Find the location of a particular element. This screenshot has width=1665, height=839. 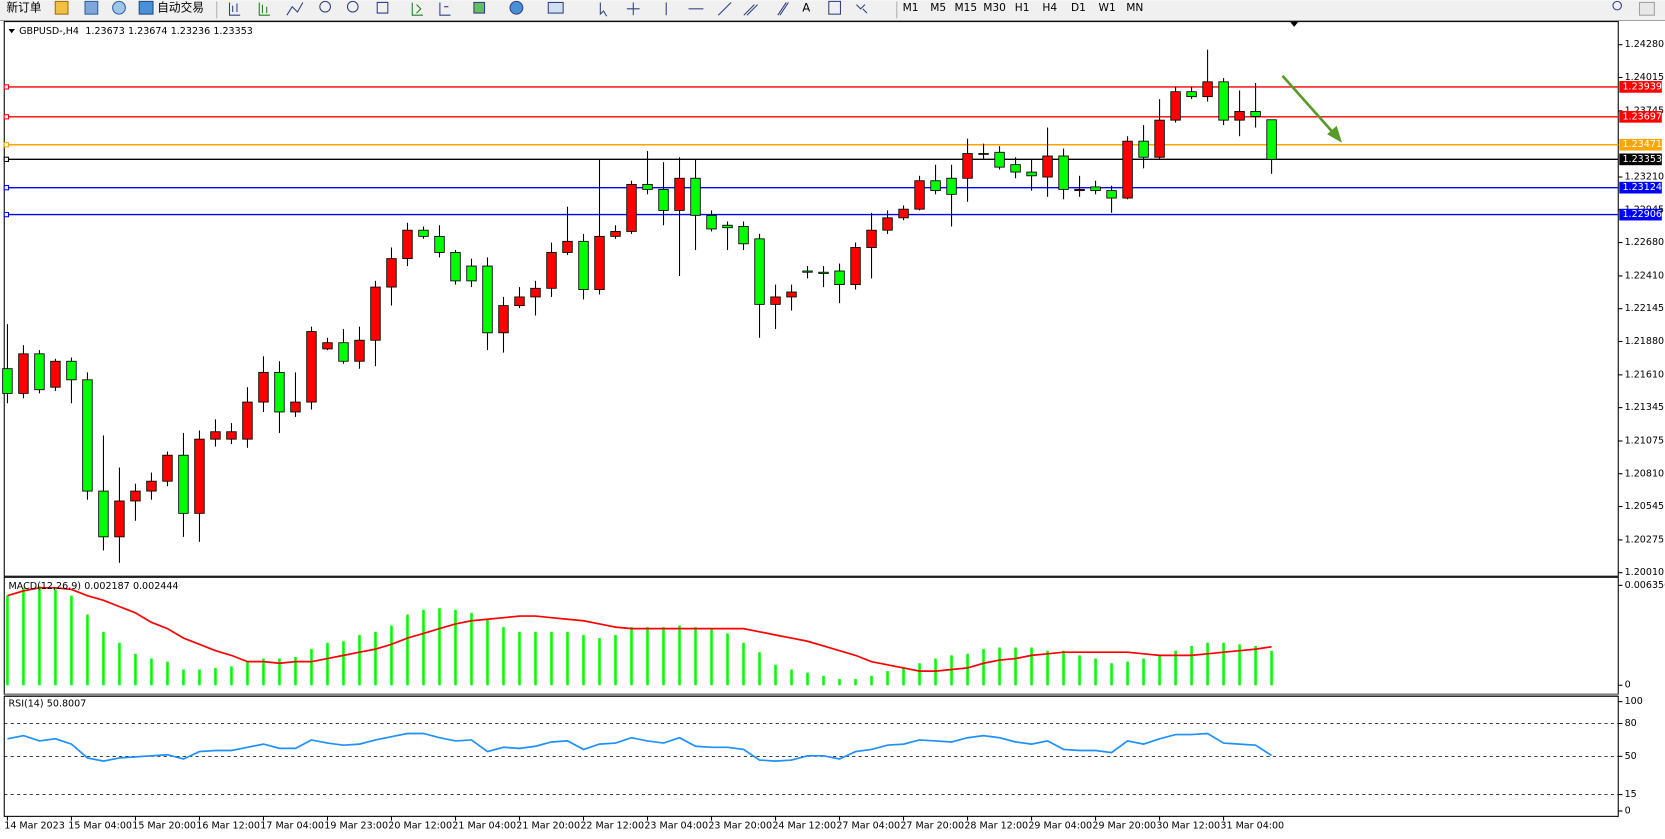

x-tick-label: 30 Mar 12:00 is located at coordinates (1188, 825).